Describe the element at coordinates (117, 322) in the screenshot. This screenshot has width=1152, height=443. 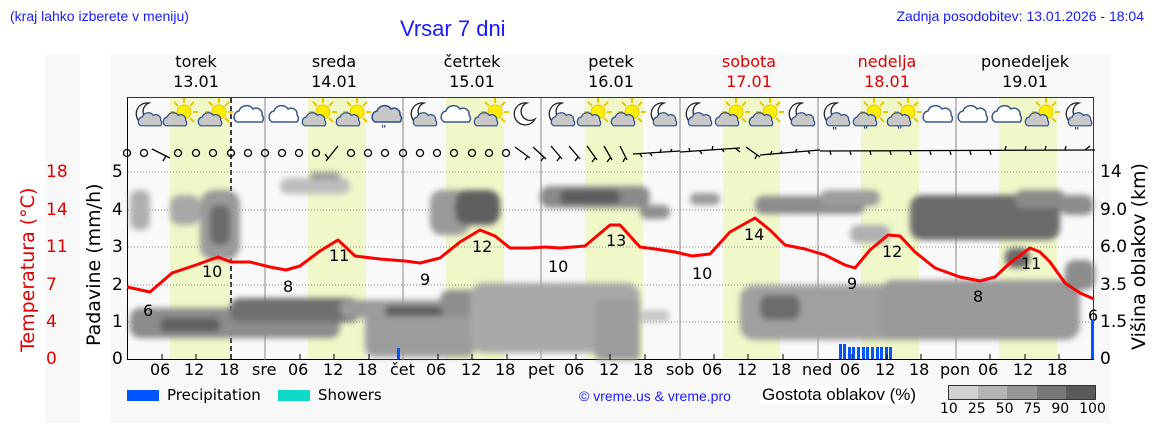
I see `precip-tick: 1` at that location.